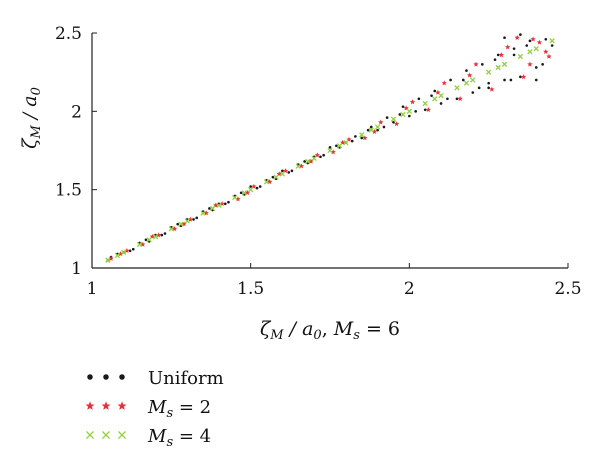 The image size is (600, 475). What do you see at coordinates (76, 269) in the screenshot?
I see `y-tick-label: 1` at bounding box center [76, 269].